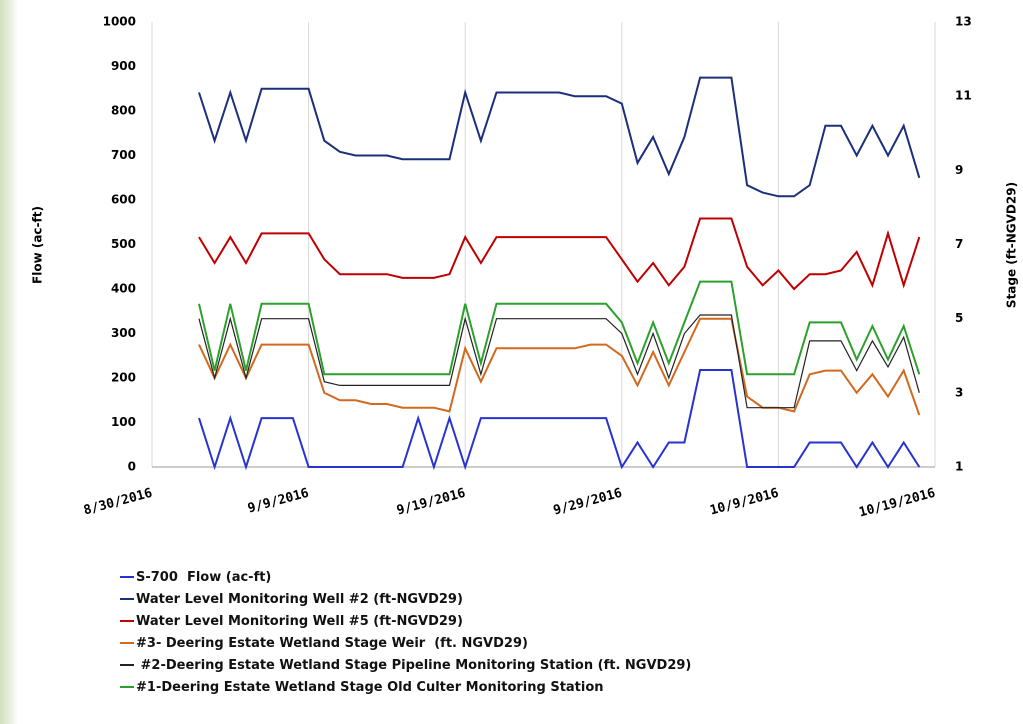 The height and width of the screenshot is (724, 1023). I want to click on y-tick-label: 500, so click(123, 244).